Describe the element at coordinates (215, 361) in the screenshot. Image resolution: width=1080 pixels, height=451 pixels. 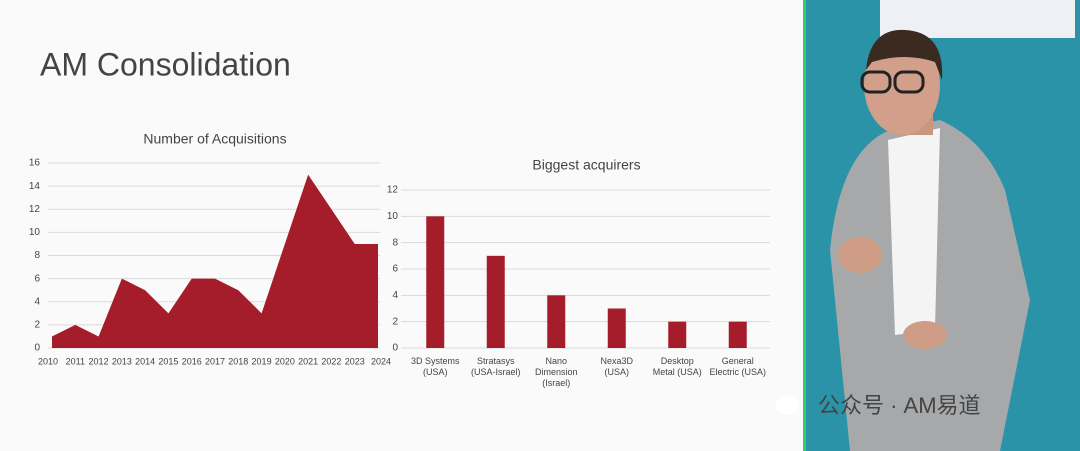
I see `x-tick-label: 2017` at that location.